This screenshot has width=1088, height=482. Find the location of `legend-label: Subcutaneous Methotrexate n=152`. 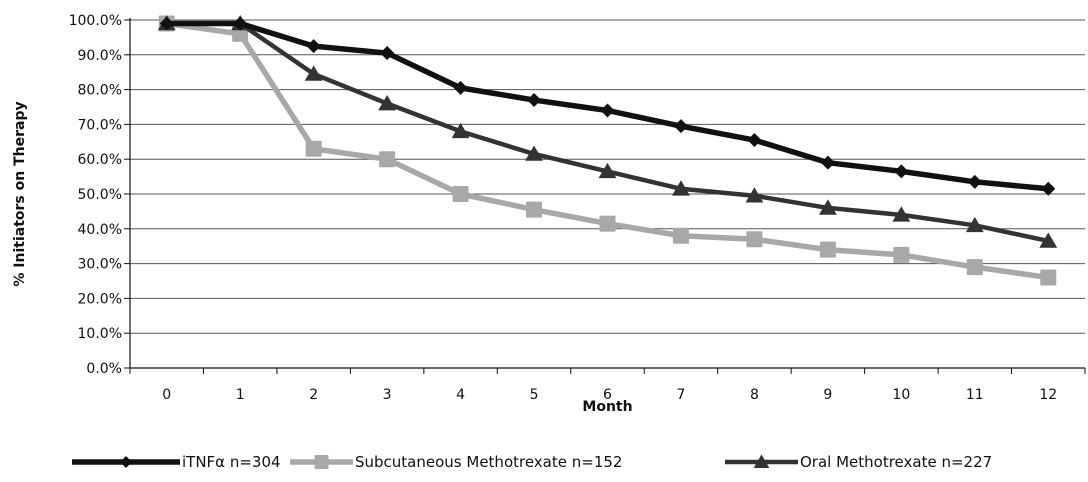

legend-label: Subcutaneous Methotrexate n=152 is located at coordinates (488, 462).